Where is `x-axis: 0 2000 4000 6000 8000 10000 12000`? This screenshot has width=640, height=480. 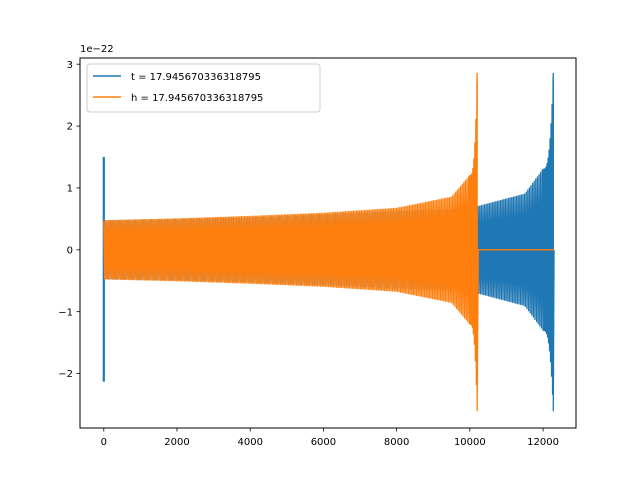 x-axis: 0 2000 4000 6000 8000 10000 12000 is located at coordinates (330, 438).